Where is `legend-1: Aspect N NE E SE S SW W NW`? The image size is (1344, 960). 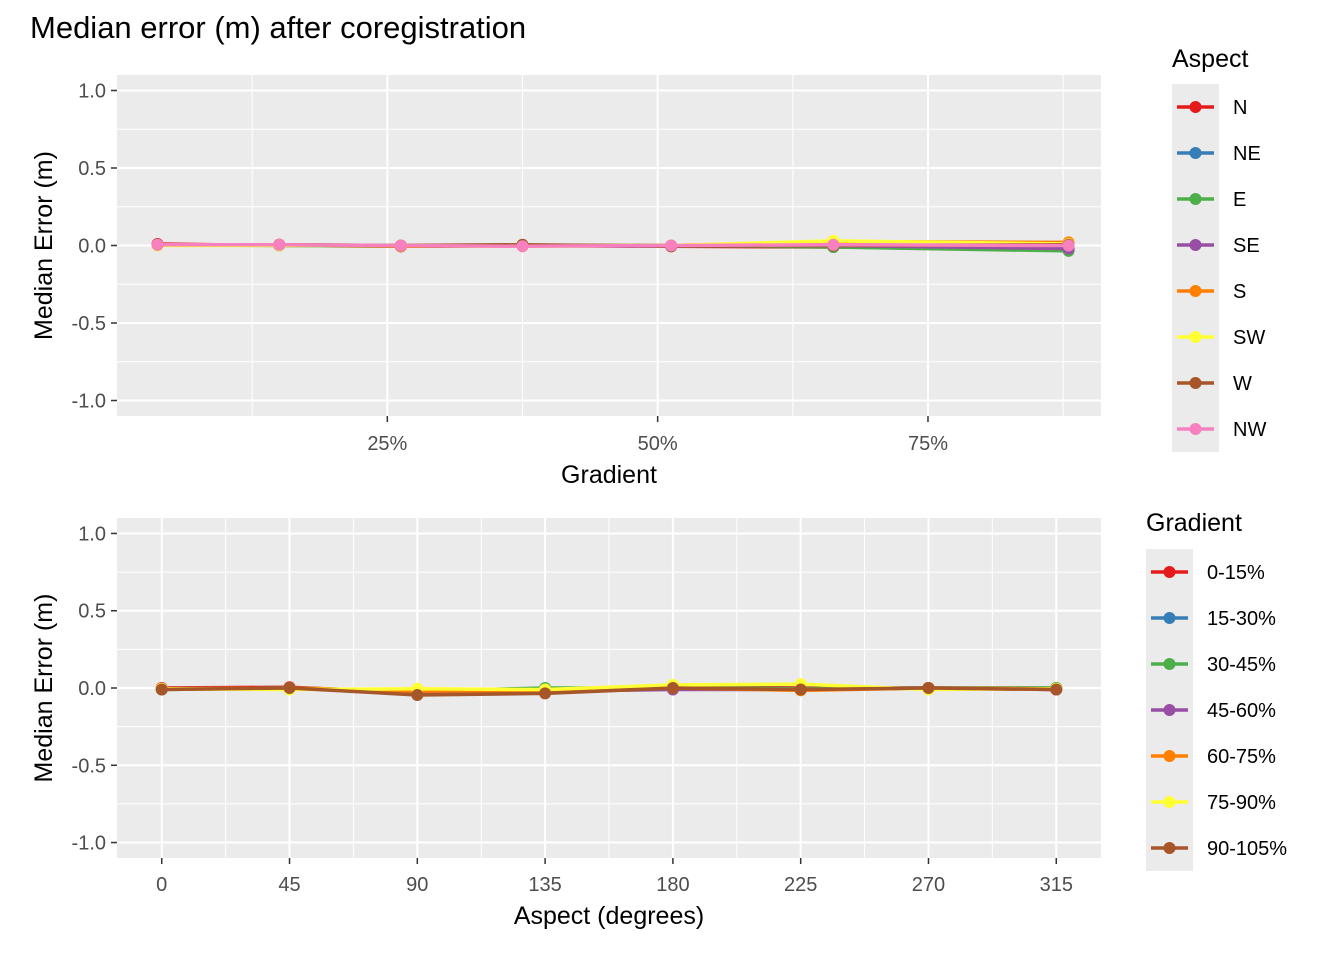 legend-1: Aspect N NE E SE S SW W NW is located at coordinates (1219, 248).